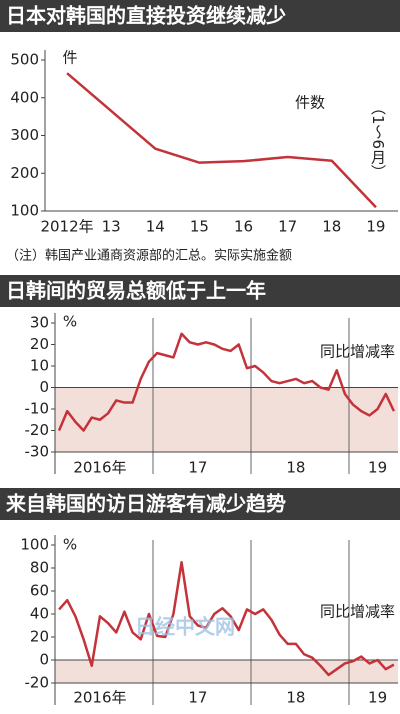 The height and width of the screenshot is (714, 400). I want to click on chart-title: 日本对韩国的直接投资继续减少, so click(146, 16).